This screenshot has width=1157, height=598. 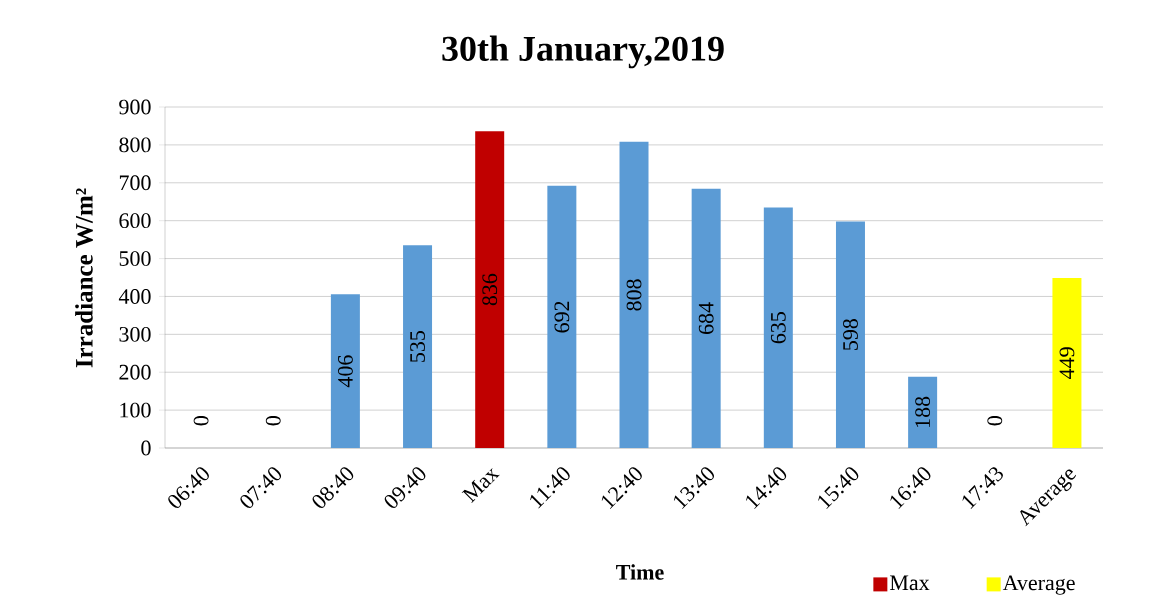 What do you see at coordinates (84, 278) in the screenshot?
I see `y-axis-title: Irradiance W/m²` at bounding box center [84, 278].